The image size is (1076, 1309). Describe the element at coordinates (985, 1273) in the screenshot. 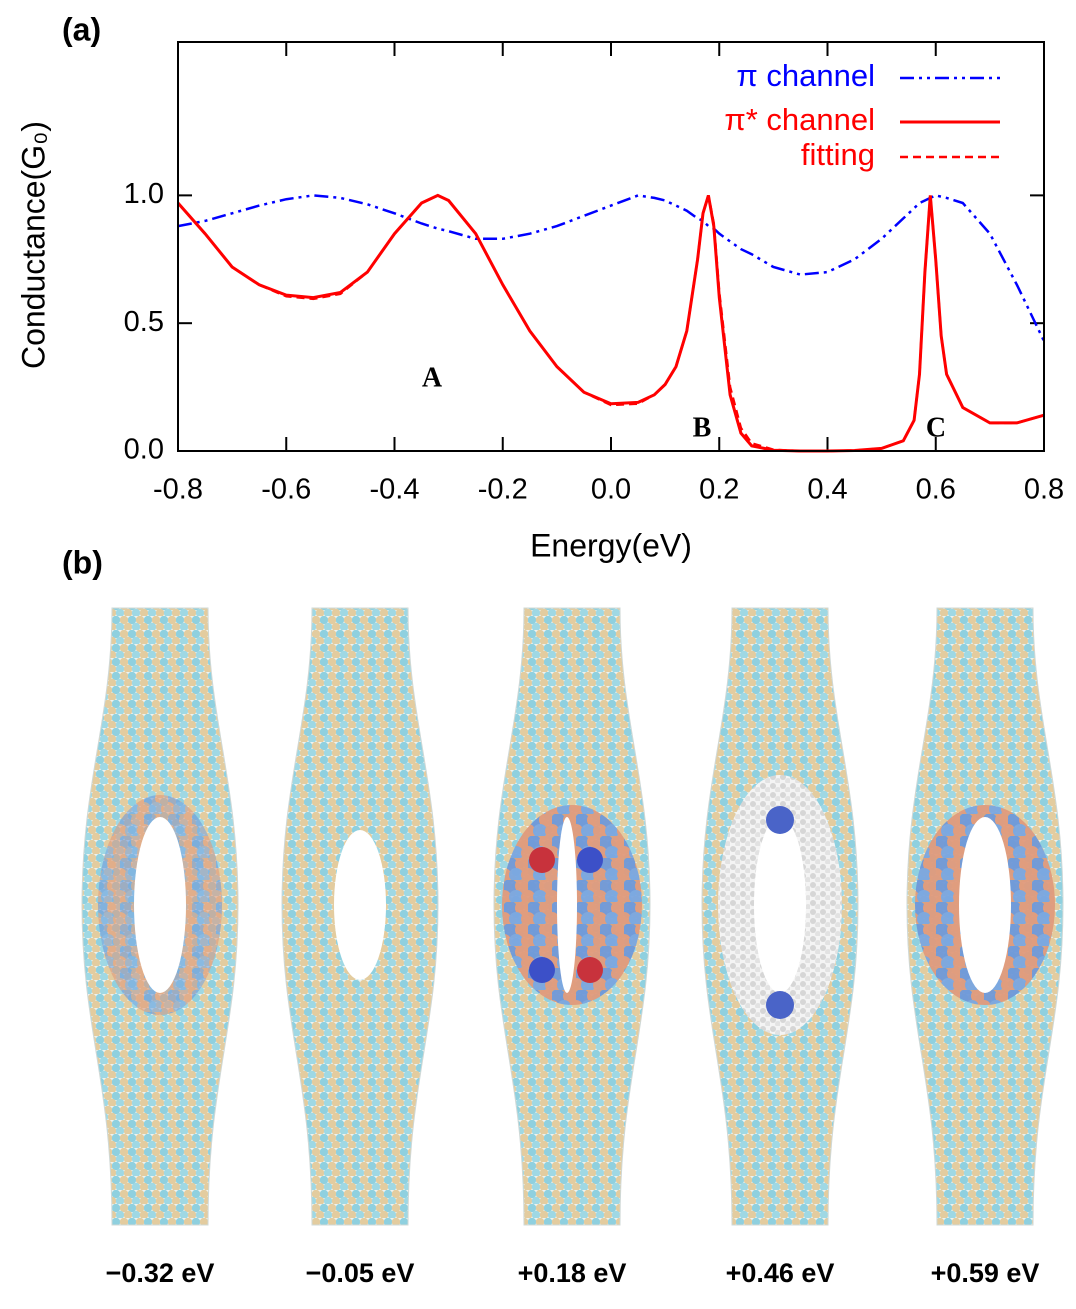

I see `caption: +0.59 eV` at that location.